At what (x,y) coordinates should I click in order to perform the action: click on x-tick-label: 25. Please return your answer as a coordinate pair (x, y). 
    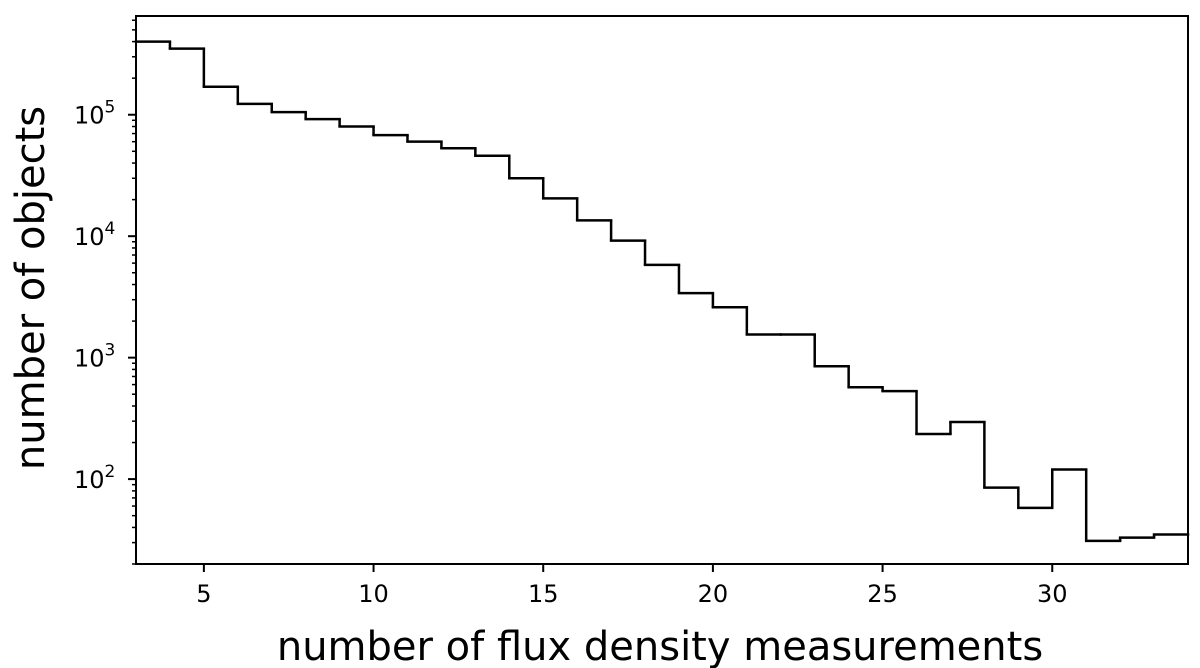
    Looking at the image, I should click on (882, 594).